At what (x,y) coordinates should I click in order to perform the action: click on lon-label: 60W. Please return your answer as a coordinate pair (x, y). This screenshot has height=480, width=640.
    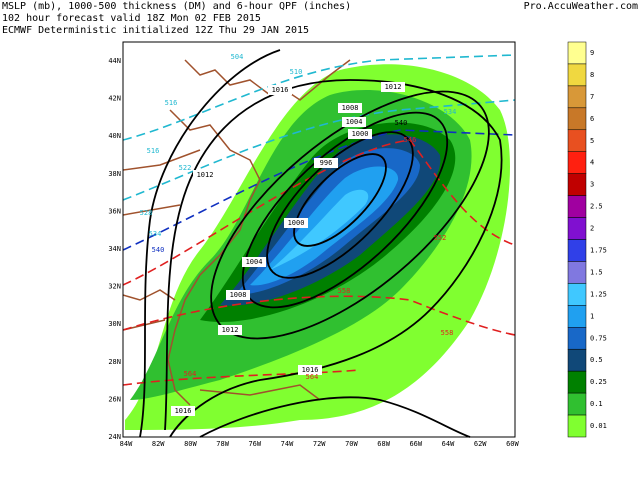
    Looking at the image, I should click on (512, 444).